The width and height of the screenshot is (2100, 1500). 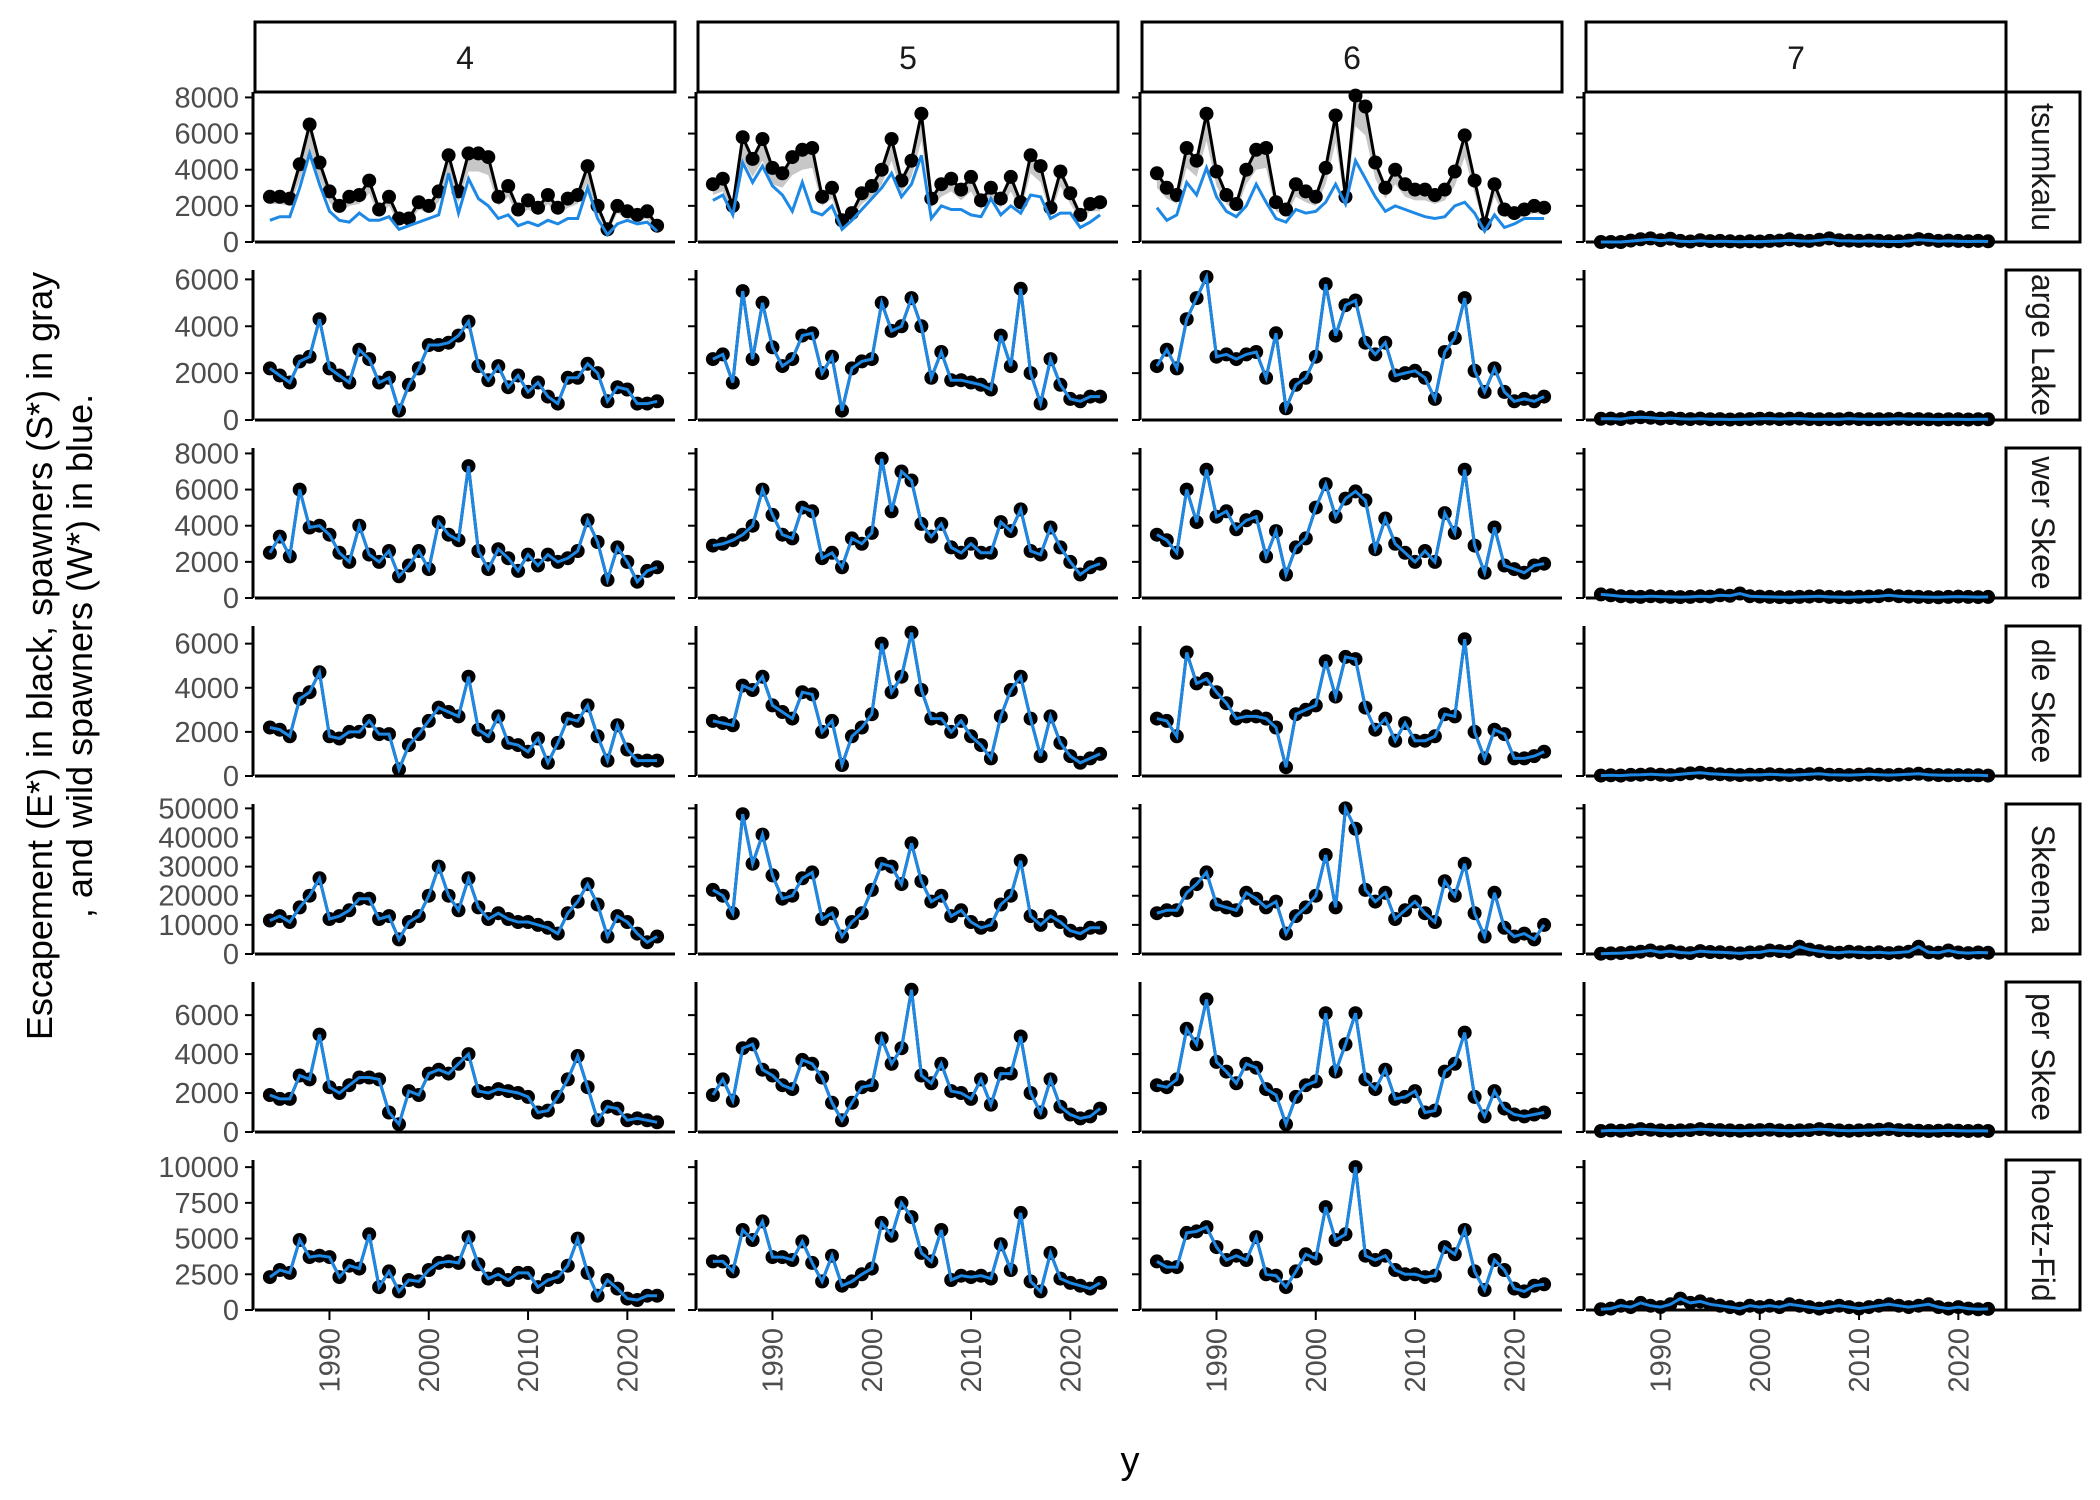 What do you see at coordinates (206, 1275) in the screenshot?
I see `y-tick-label: 2500` at bounding box center [206, 1275].